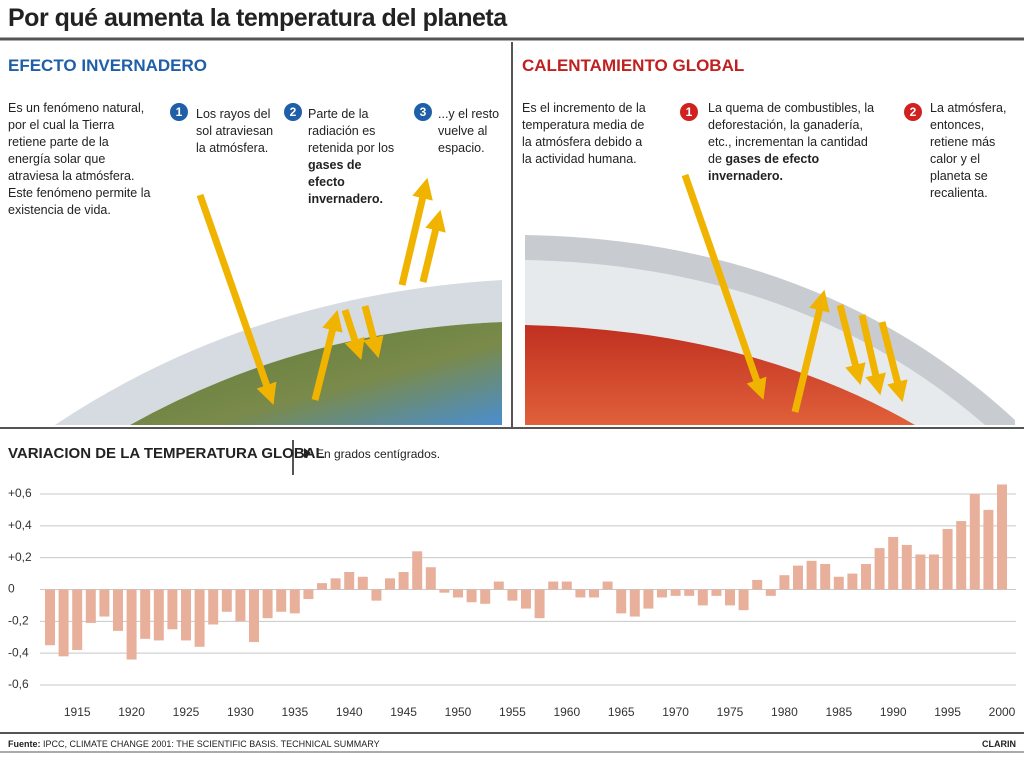 The width and height of the screenshot is (1024, 768). I want to click on x-tick-label: 1945, so click(403, 712).